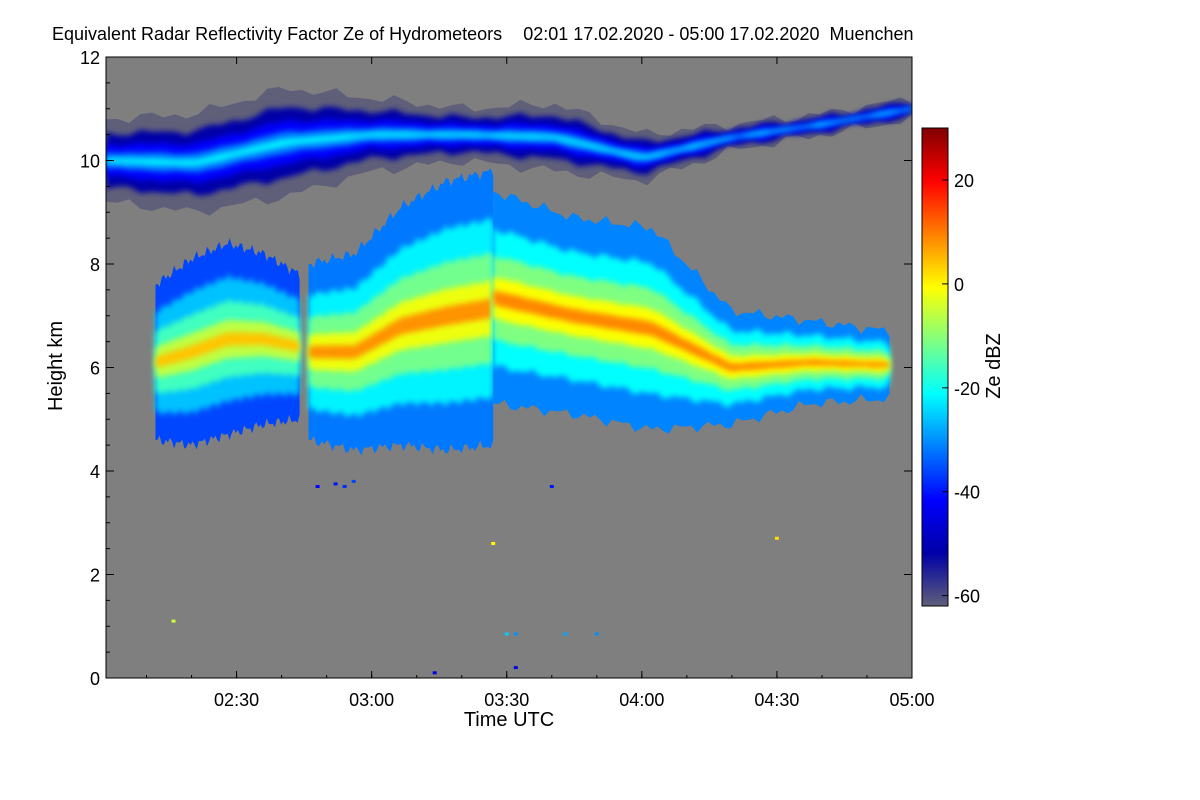 The height and width of the screenshot is (800, 1200). I want to click on colorbar-ticks: 20 0 -20 -40 -60, so click(961, 389).